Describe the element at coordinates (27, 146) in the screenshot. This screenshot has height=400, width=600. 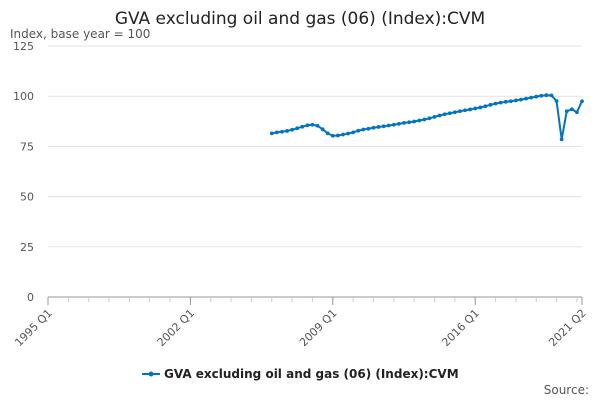
I see `y-tick-label: 75` at that location.